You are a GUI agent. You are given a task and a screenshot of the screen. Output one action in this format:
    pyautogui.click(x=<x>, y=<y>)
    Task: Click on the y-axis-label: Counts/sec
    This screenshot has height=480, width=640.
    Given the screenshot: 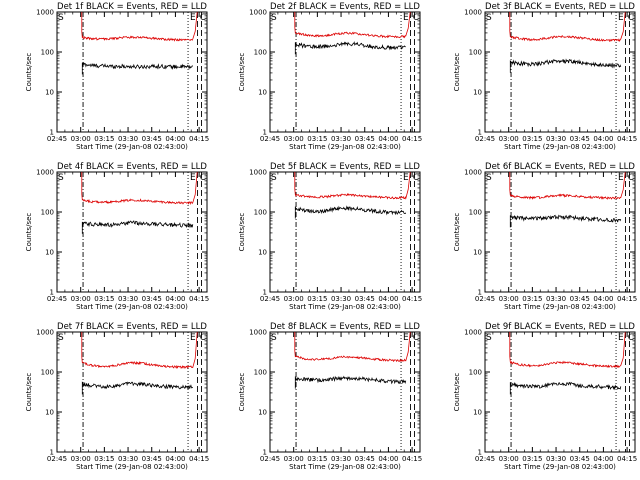 What is the action you would take?
    pyautogui.click(x=29, y=232)
    